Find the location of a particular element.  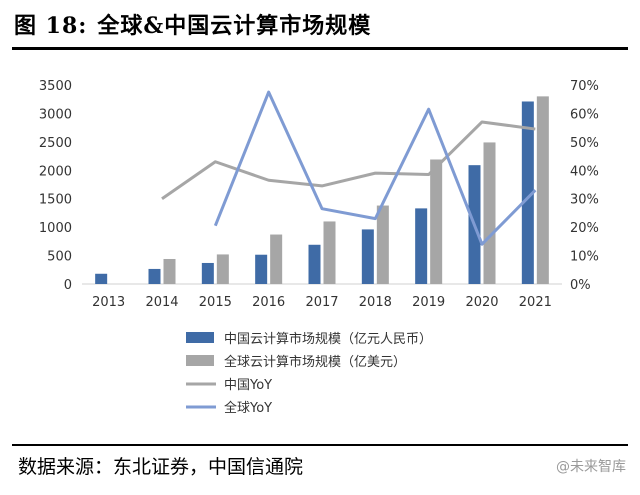

figure-title: 图 18: 全球&中国云计算市场规模 is located at coordinates (197, 24).